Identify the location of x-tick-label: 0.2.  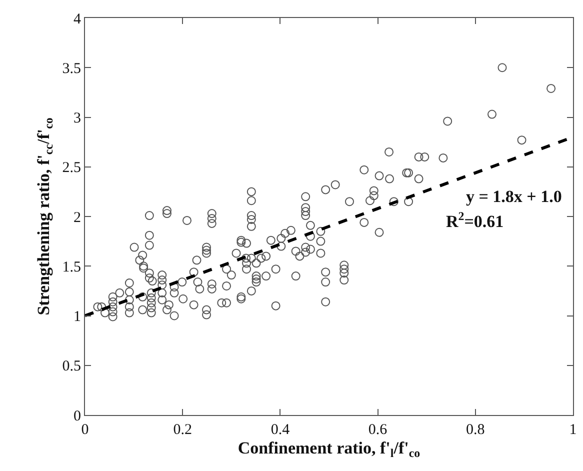
(182, 430).